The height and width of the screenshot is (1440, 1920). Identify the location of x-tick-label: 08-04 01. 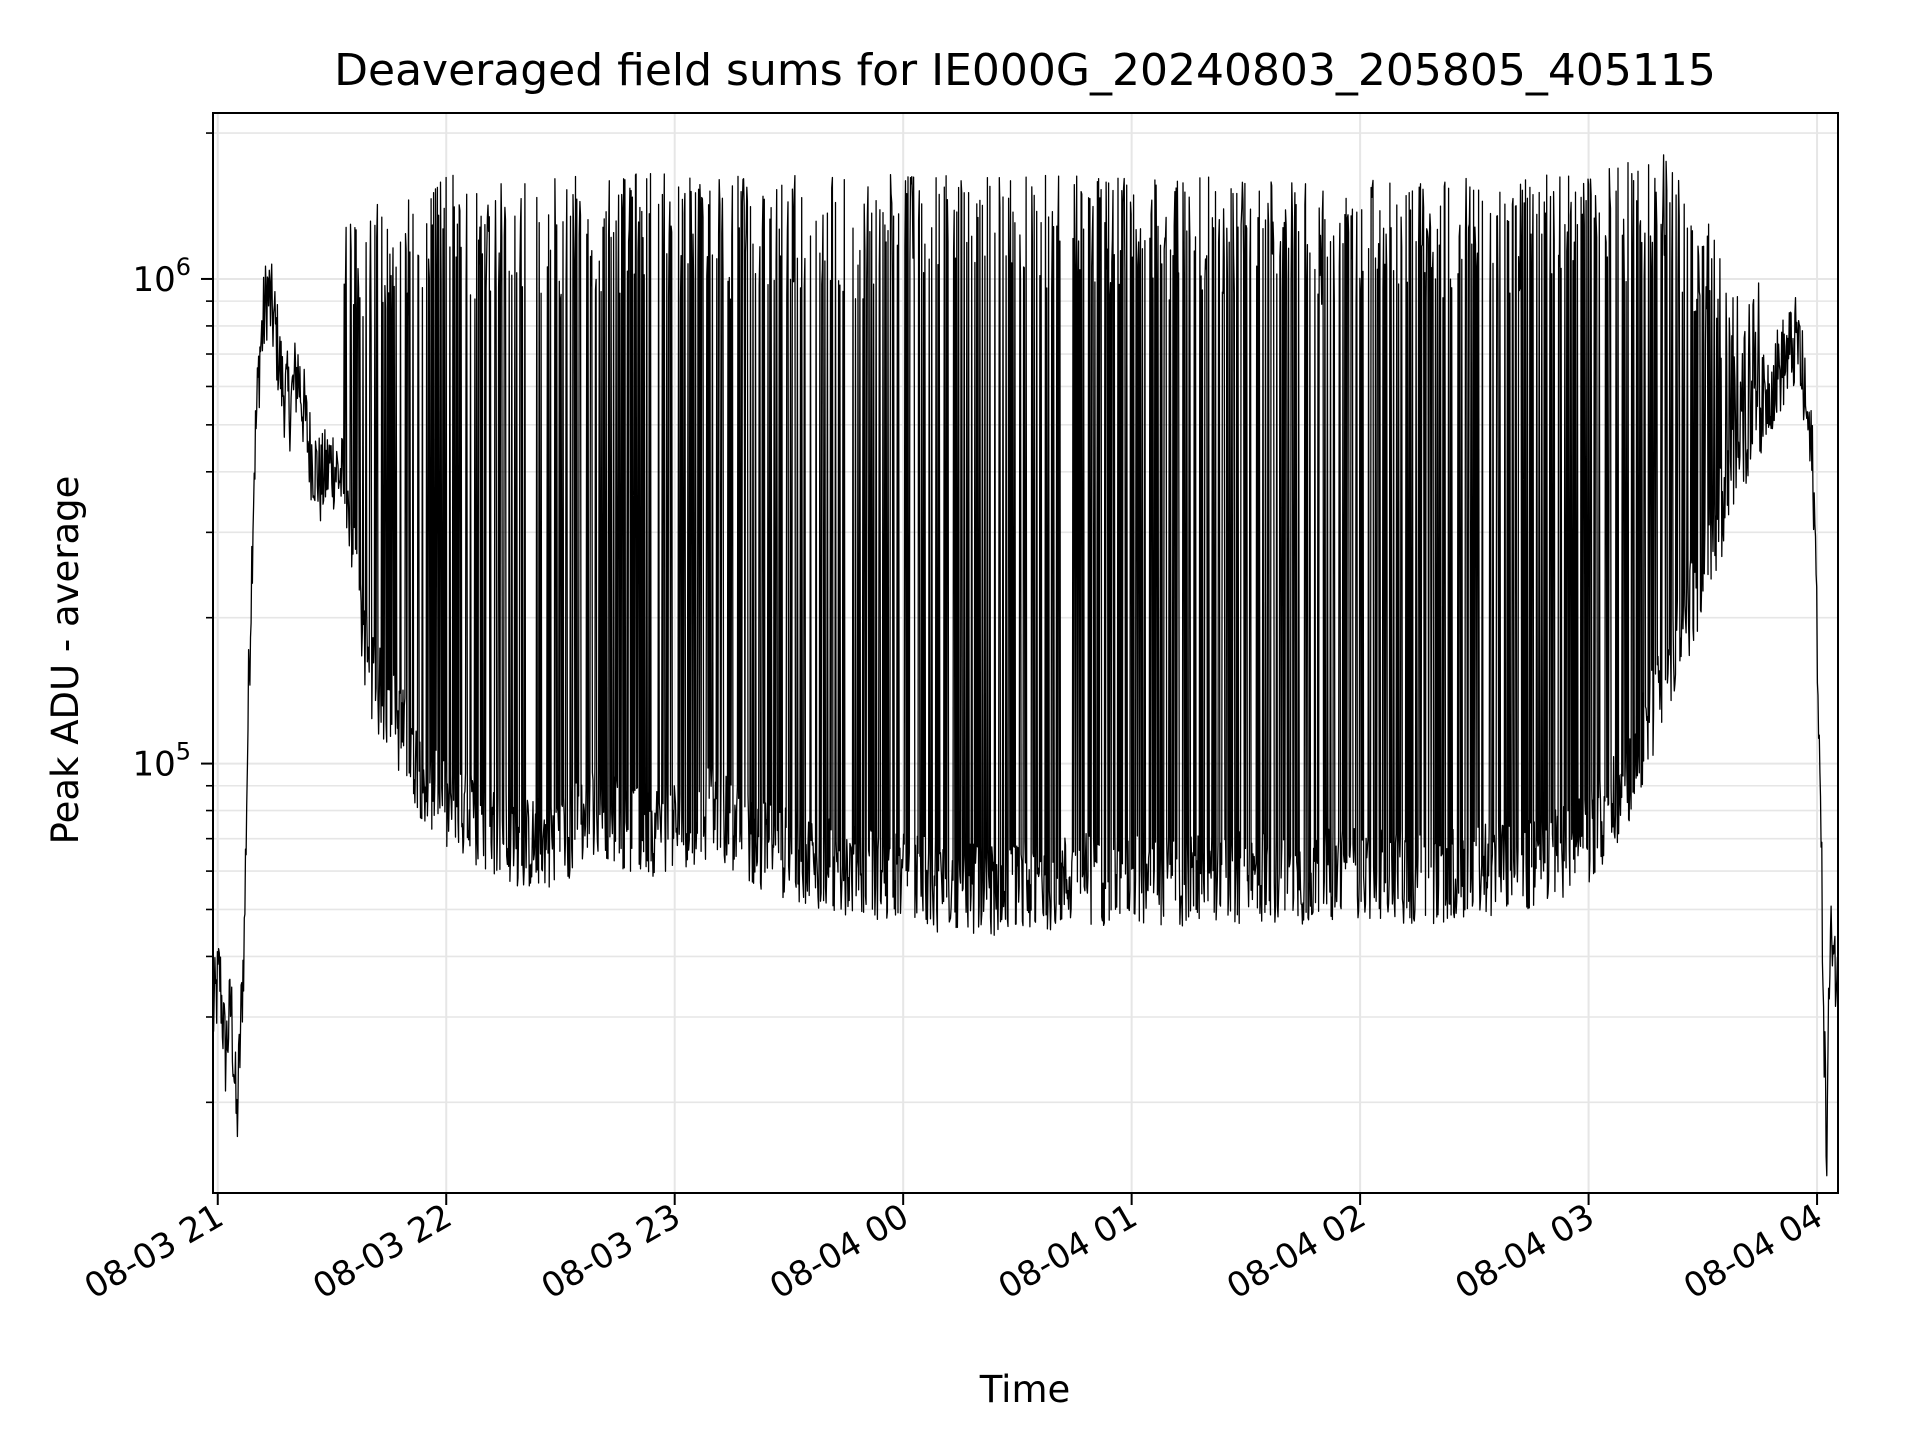
(1068, 1251).